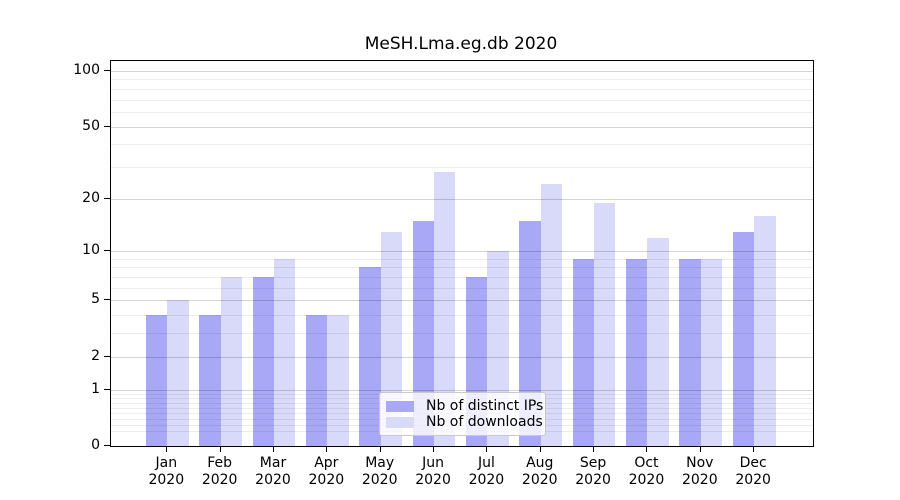 The height and width of the screenshot is (500, 900). What do you see at coordinates (326, 471) in the screenshot?
I see `x-tick-label-apr: Apr 2020` at bounding box center [326, 471].